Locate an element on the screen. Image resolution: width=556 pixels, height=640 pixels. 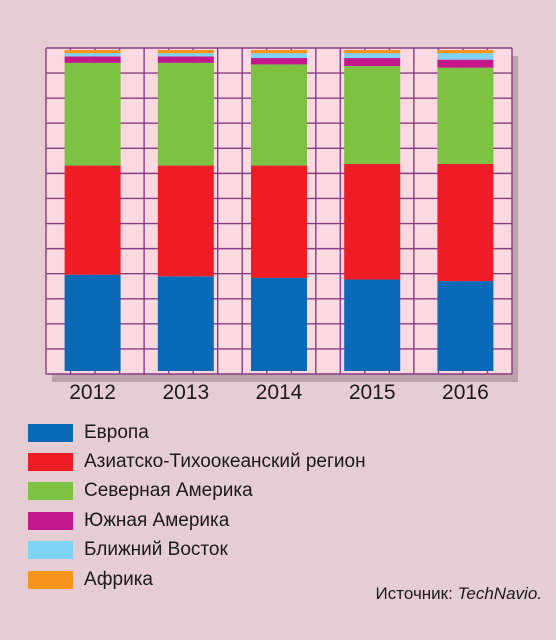
legend-label-middle-east: Ближний Восток is located at coordinates (156, 550).